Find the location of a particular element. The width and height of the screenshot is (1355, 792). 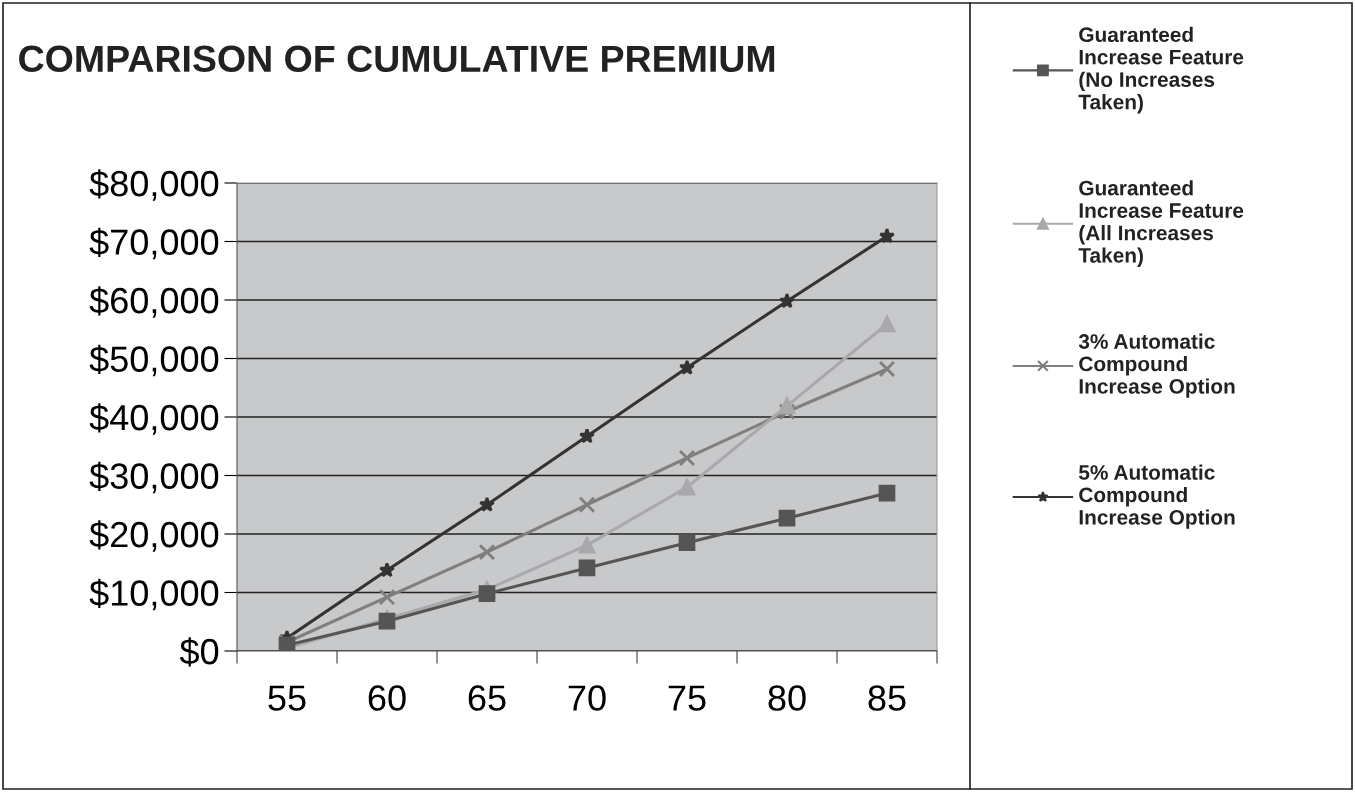

x-tick-label: 55 is located at coordinates (287, 698).